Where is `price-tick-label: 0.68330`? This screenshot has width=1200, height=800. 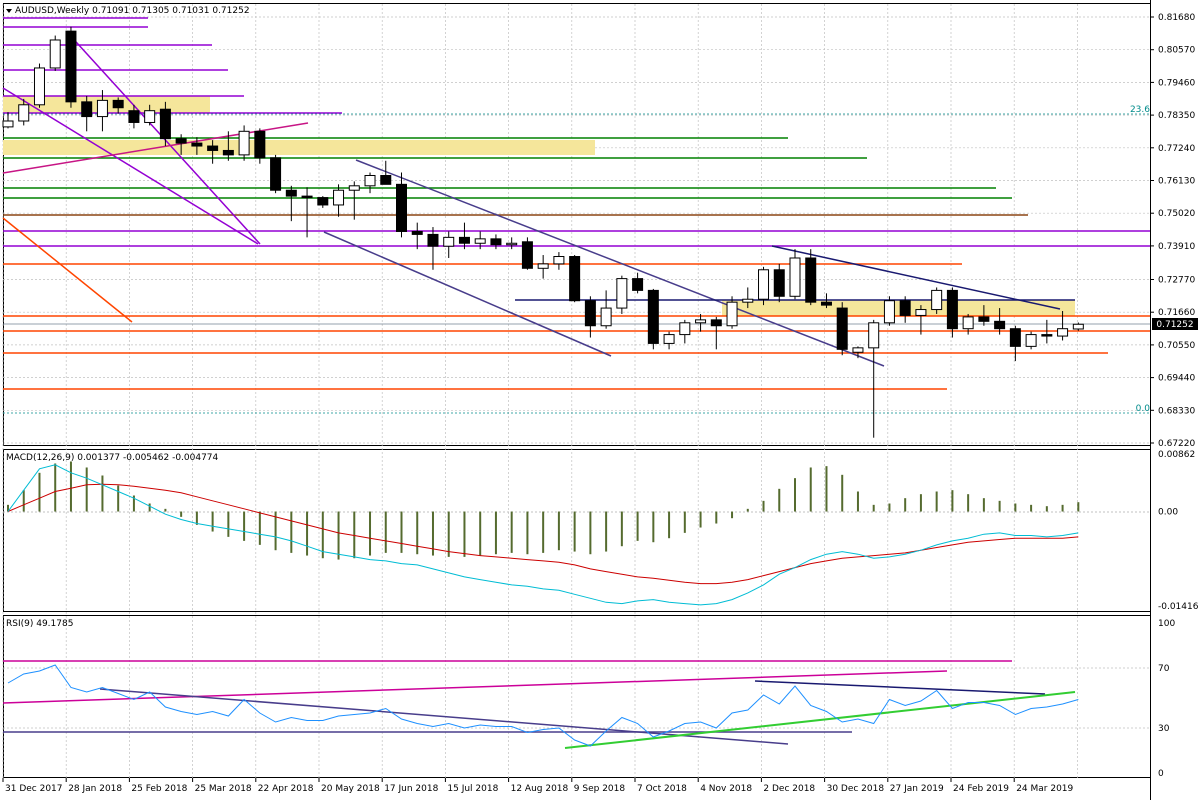
price-tick-label: 0.68330 is located at coordinates (1176, 411).